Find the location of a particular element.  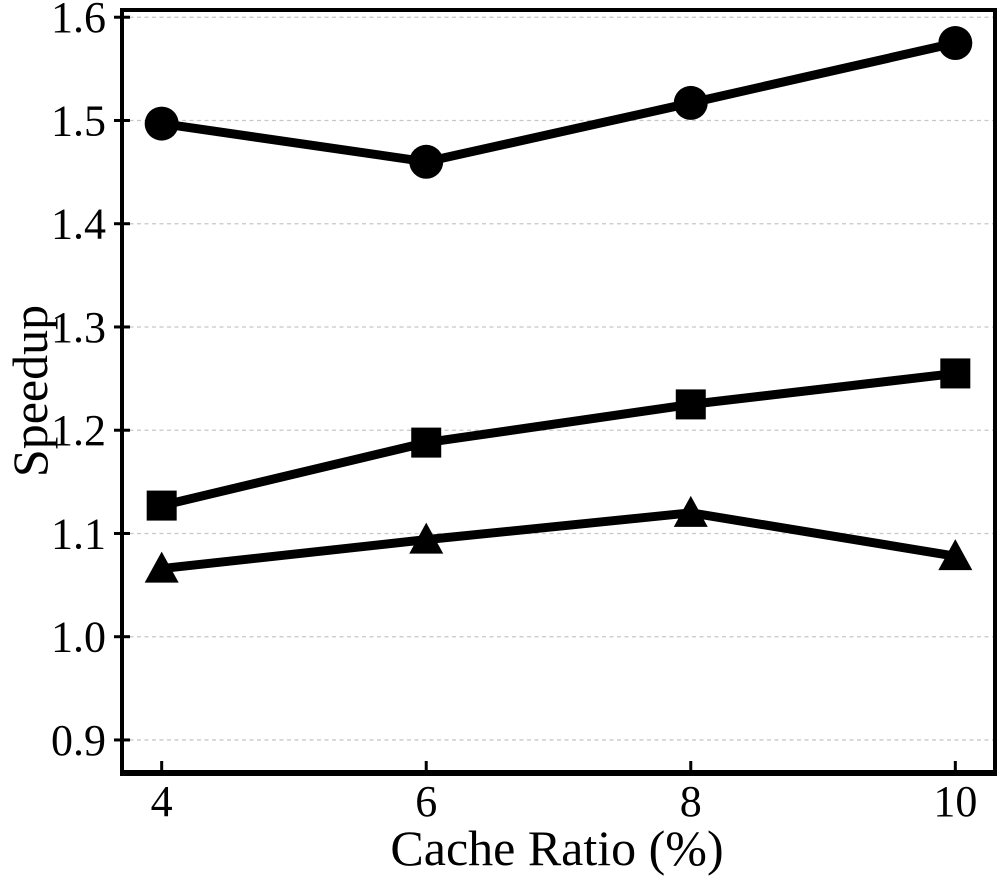

y-axis: 0.9 1.0 1.1 1.2 1.3 1.4 1.5 1.6 is located at coordinates (90, 382).